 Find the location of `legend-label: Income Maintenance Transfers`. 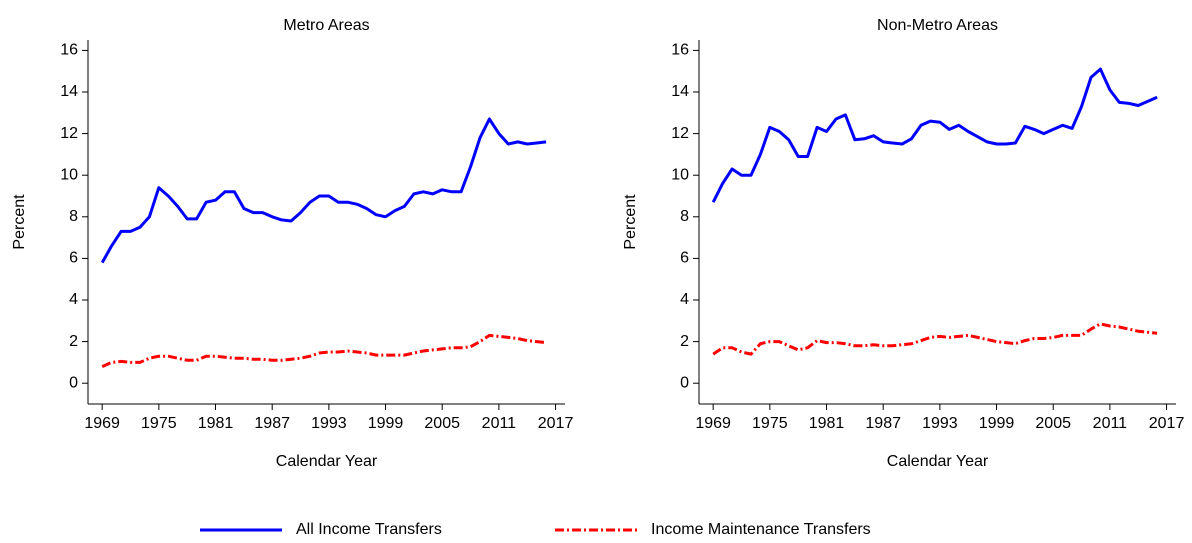

legend-label: Income Maintenance Transfers is located at coordinates (761, 529).